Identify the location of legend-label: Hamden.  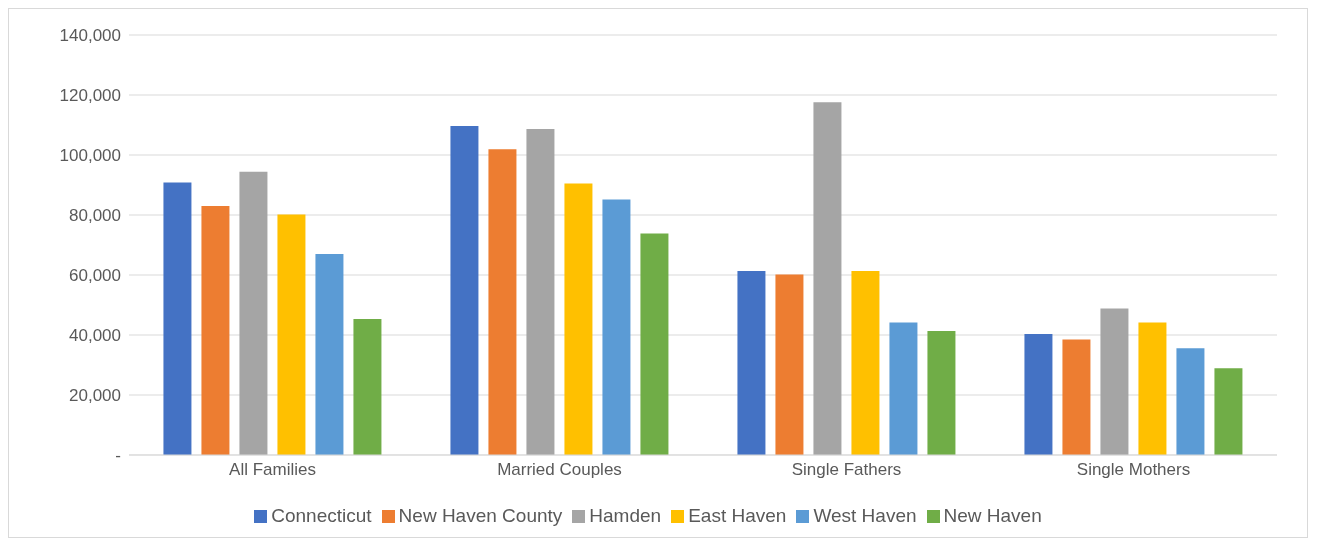
(625, 515).